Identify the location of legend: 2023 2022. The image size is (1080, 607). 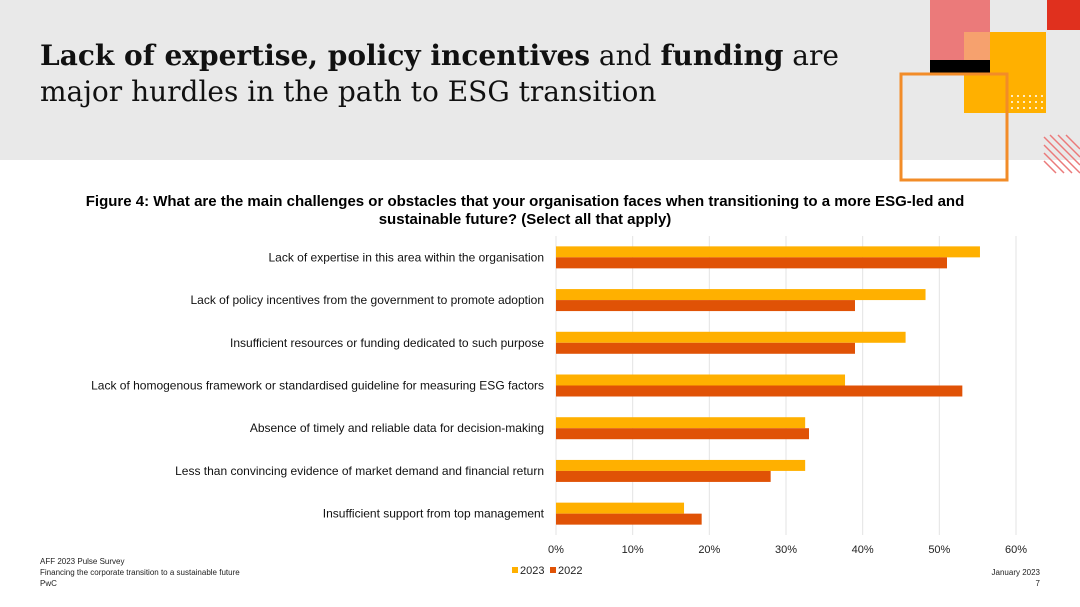
(547, 571).